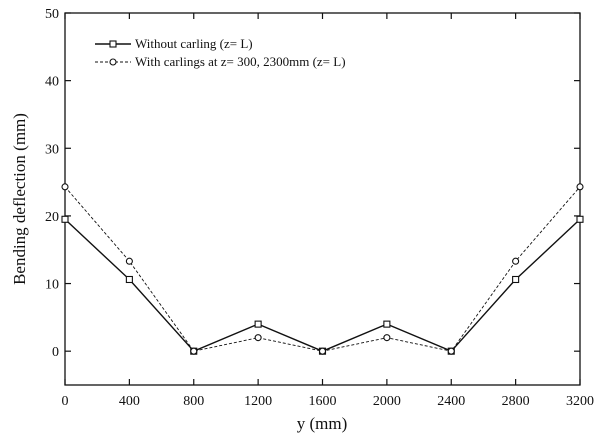 This screenshot has height=441, width=612. Describe the element at coordinates (580, 401) in the screenshot. I see `x-tick-label: 3200` at that location.